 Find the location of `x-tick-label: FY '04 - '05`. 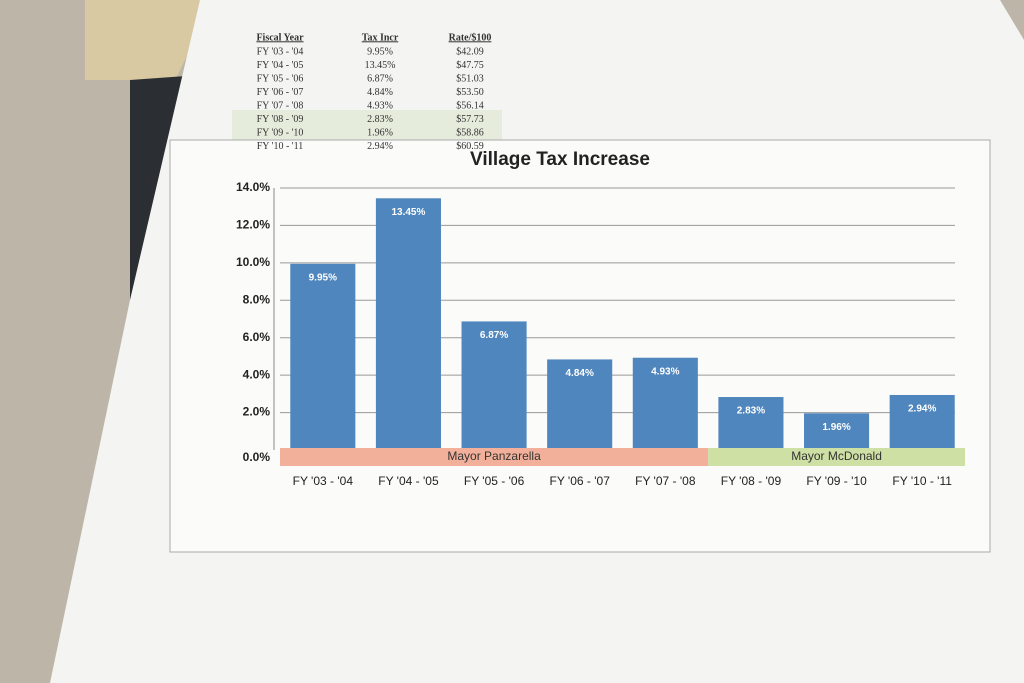

x-tick-label: FY '04 - '05 is located at coordinates (408, 481).